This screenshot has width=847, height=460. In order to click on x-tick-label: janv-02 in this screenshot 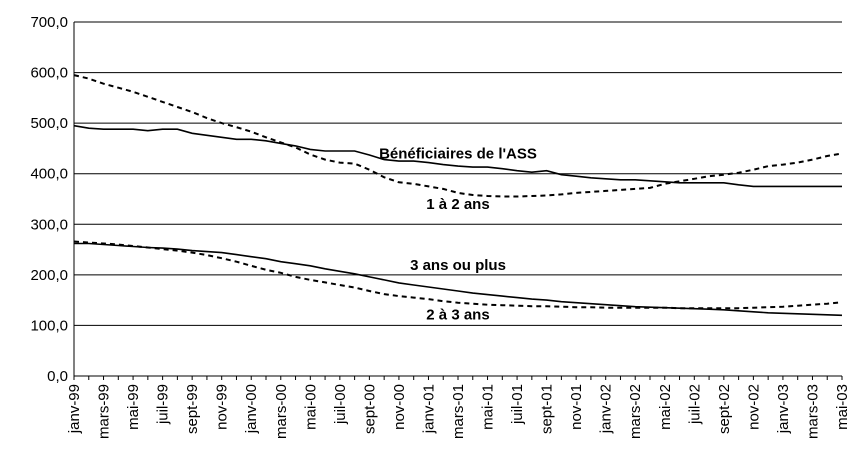, I will do `click(606, 409)`.